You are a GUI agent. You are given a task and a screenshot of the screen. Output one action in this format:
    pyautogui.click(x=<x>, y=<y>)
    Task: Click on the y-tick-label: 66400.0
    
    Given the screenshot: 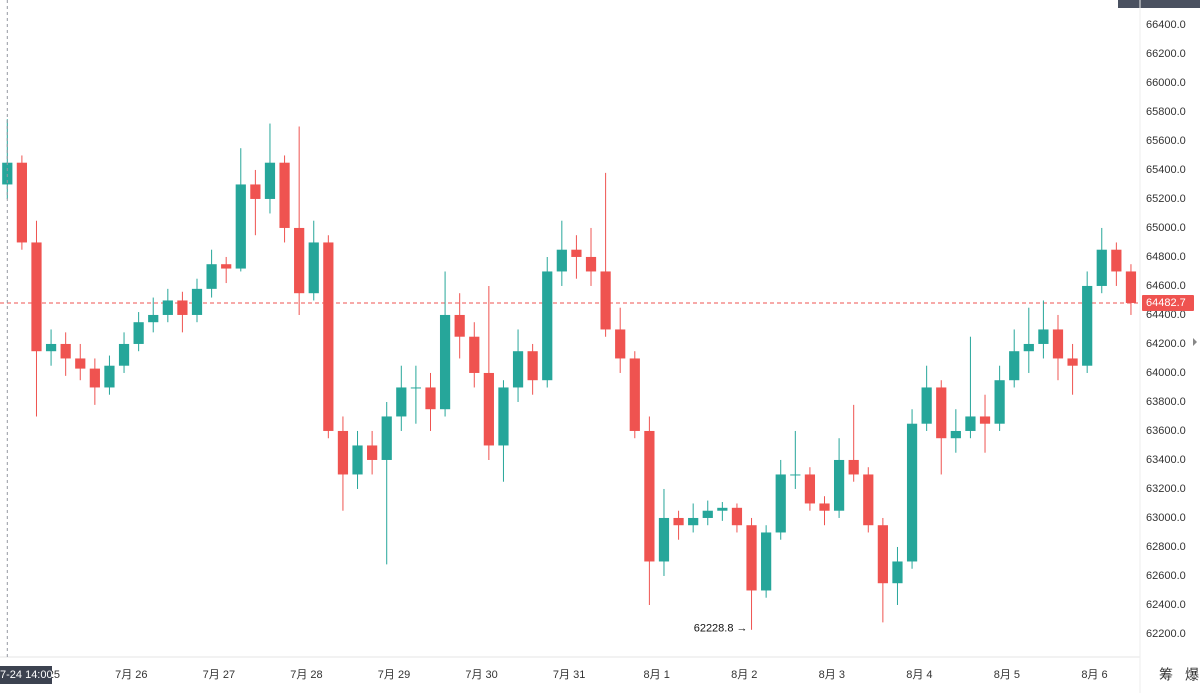 What is the action you would take?
    pyautogui.click(x=1166, y=25)
    